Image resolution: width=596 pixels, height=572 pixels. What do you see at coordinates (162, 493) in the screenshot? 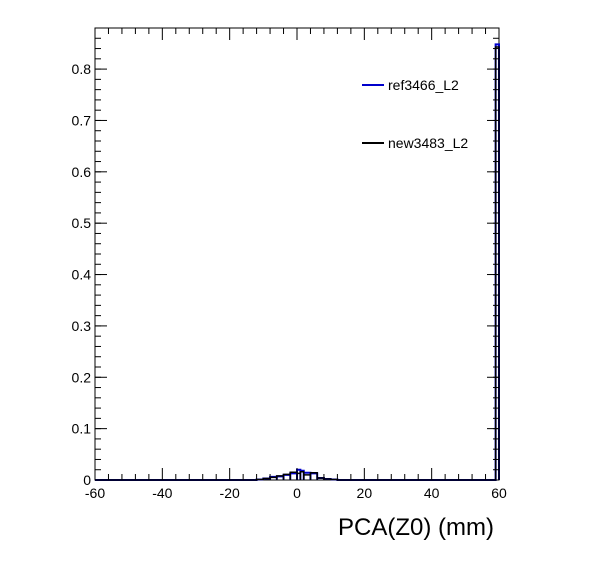
I see `x-tick-label: -40` at bounding box center [162, 493].